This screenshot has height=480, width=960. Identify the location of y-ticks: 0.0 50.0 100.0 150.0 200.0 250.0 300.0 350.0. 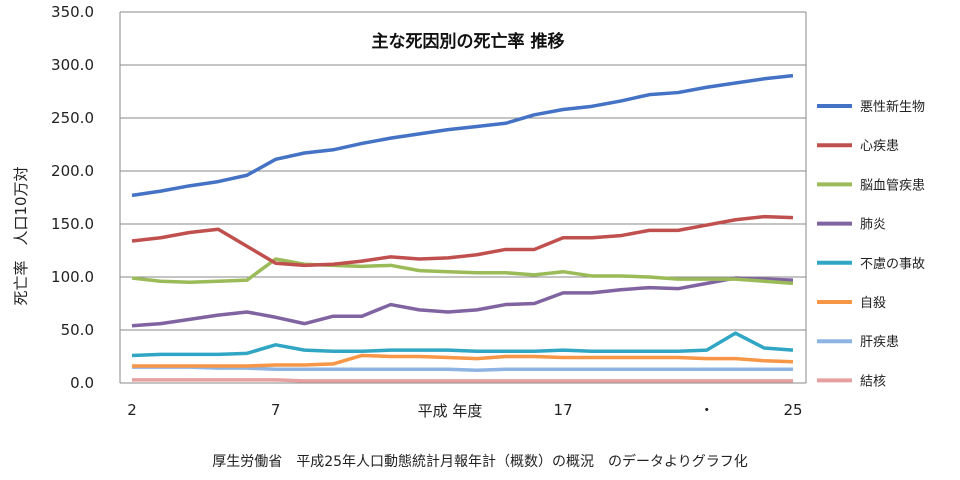
(72, 197).